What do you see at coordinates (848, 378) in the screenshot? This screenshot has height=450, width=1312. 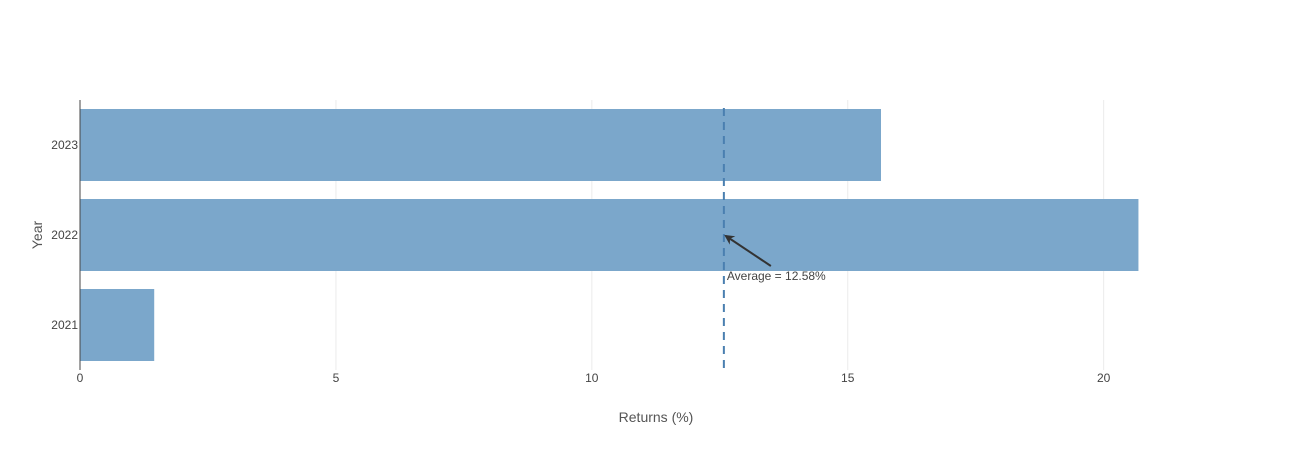 I see `x-tick-label: 15` at bounding box center [848, 378].